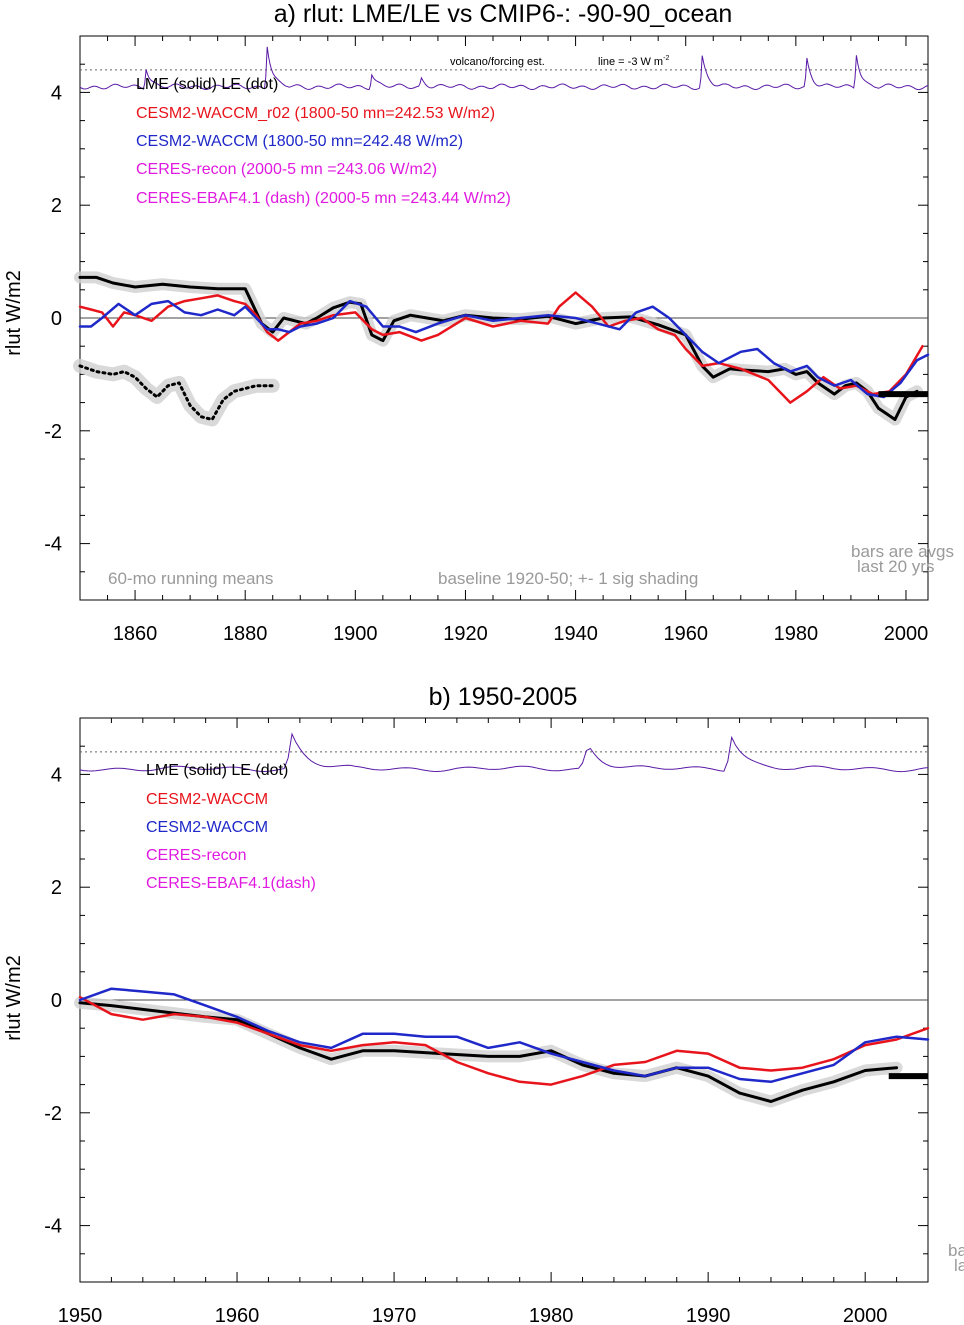  What do you see at coordinates (176, 392) in the screenshot?
I see `le-dot-line` at bounding box center [176, 392].